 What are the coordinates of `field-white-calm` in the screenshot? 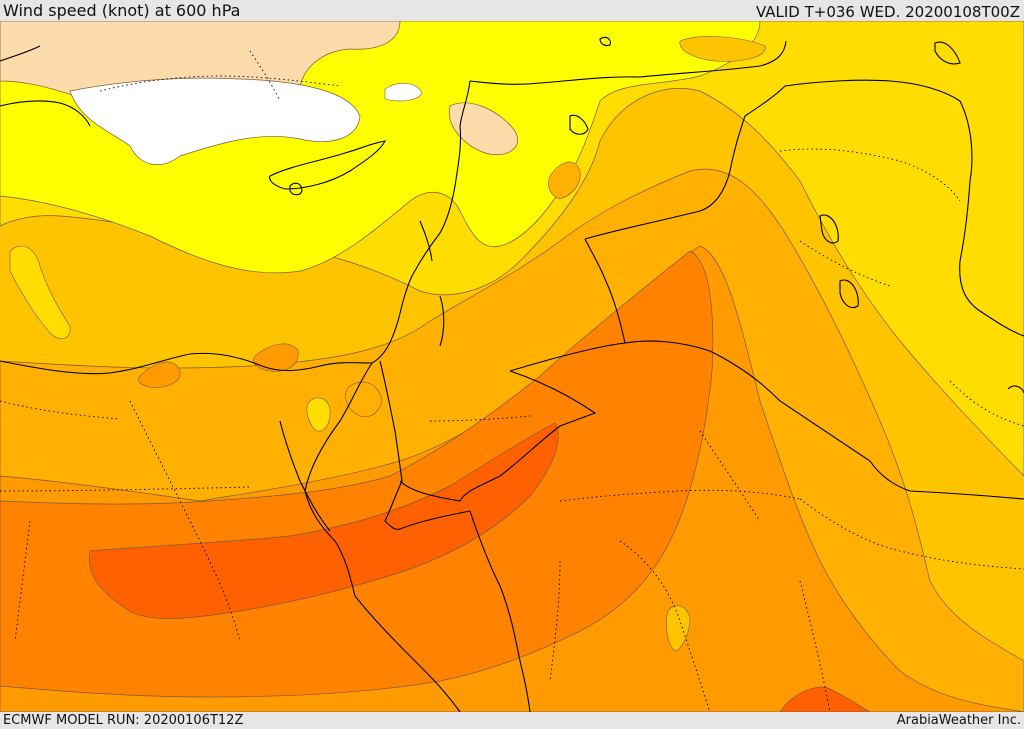 It's located at (215, 121).